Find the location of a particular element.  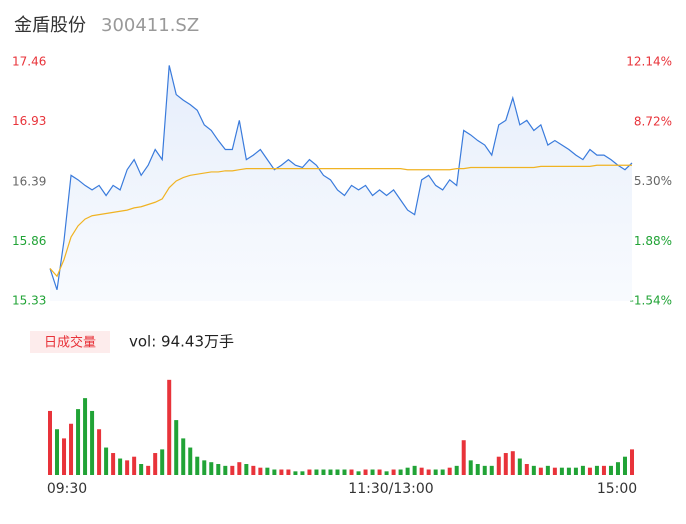

x-tick-label: 15:00 is located at coordinates (617, 489).